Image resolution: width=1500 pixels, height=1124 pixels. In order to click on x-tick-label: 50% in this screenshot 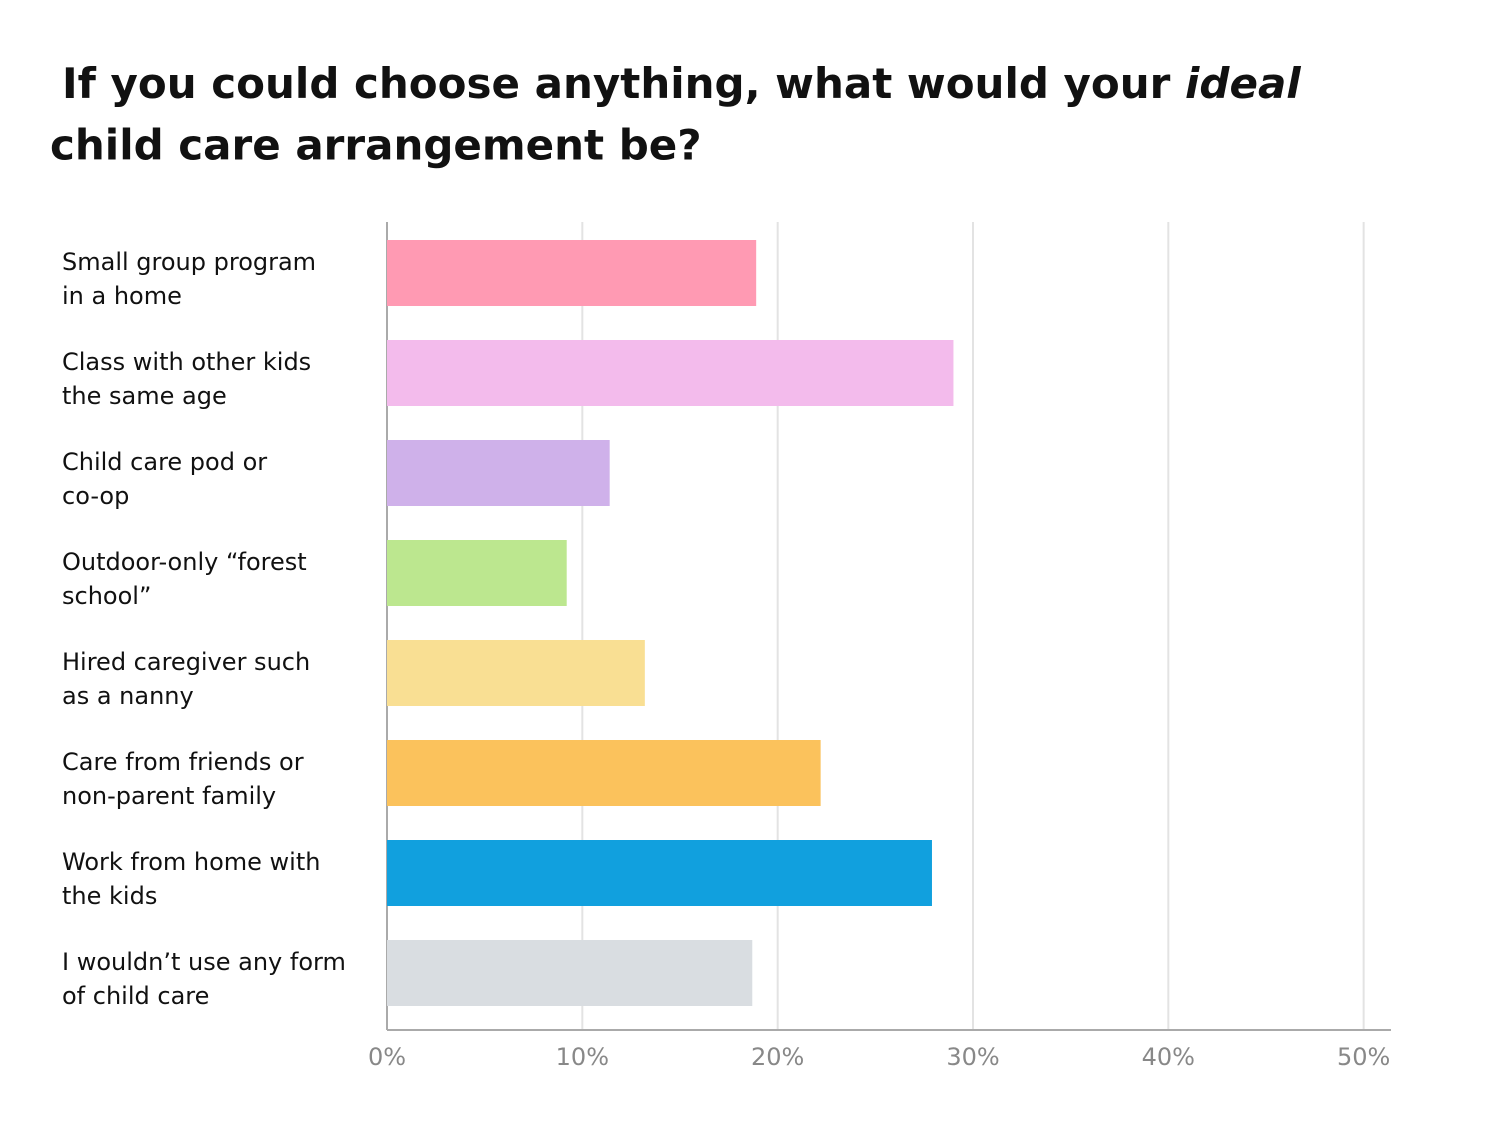, I will do `click(1363, 1057)`.